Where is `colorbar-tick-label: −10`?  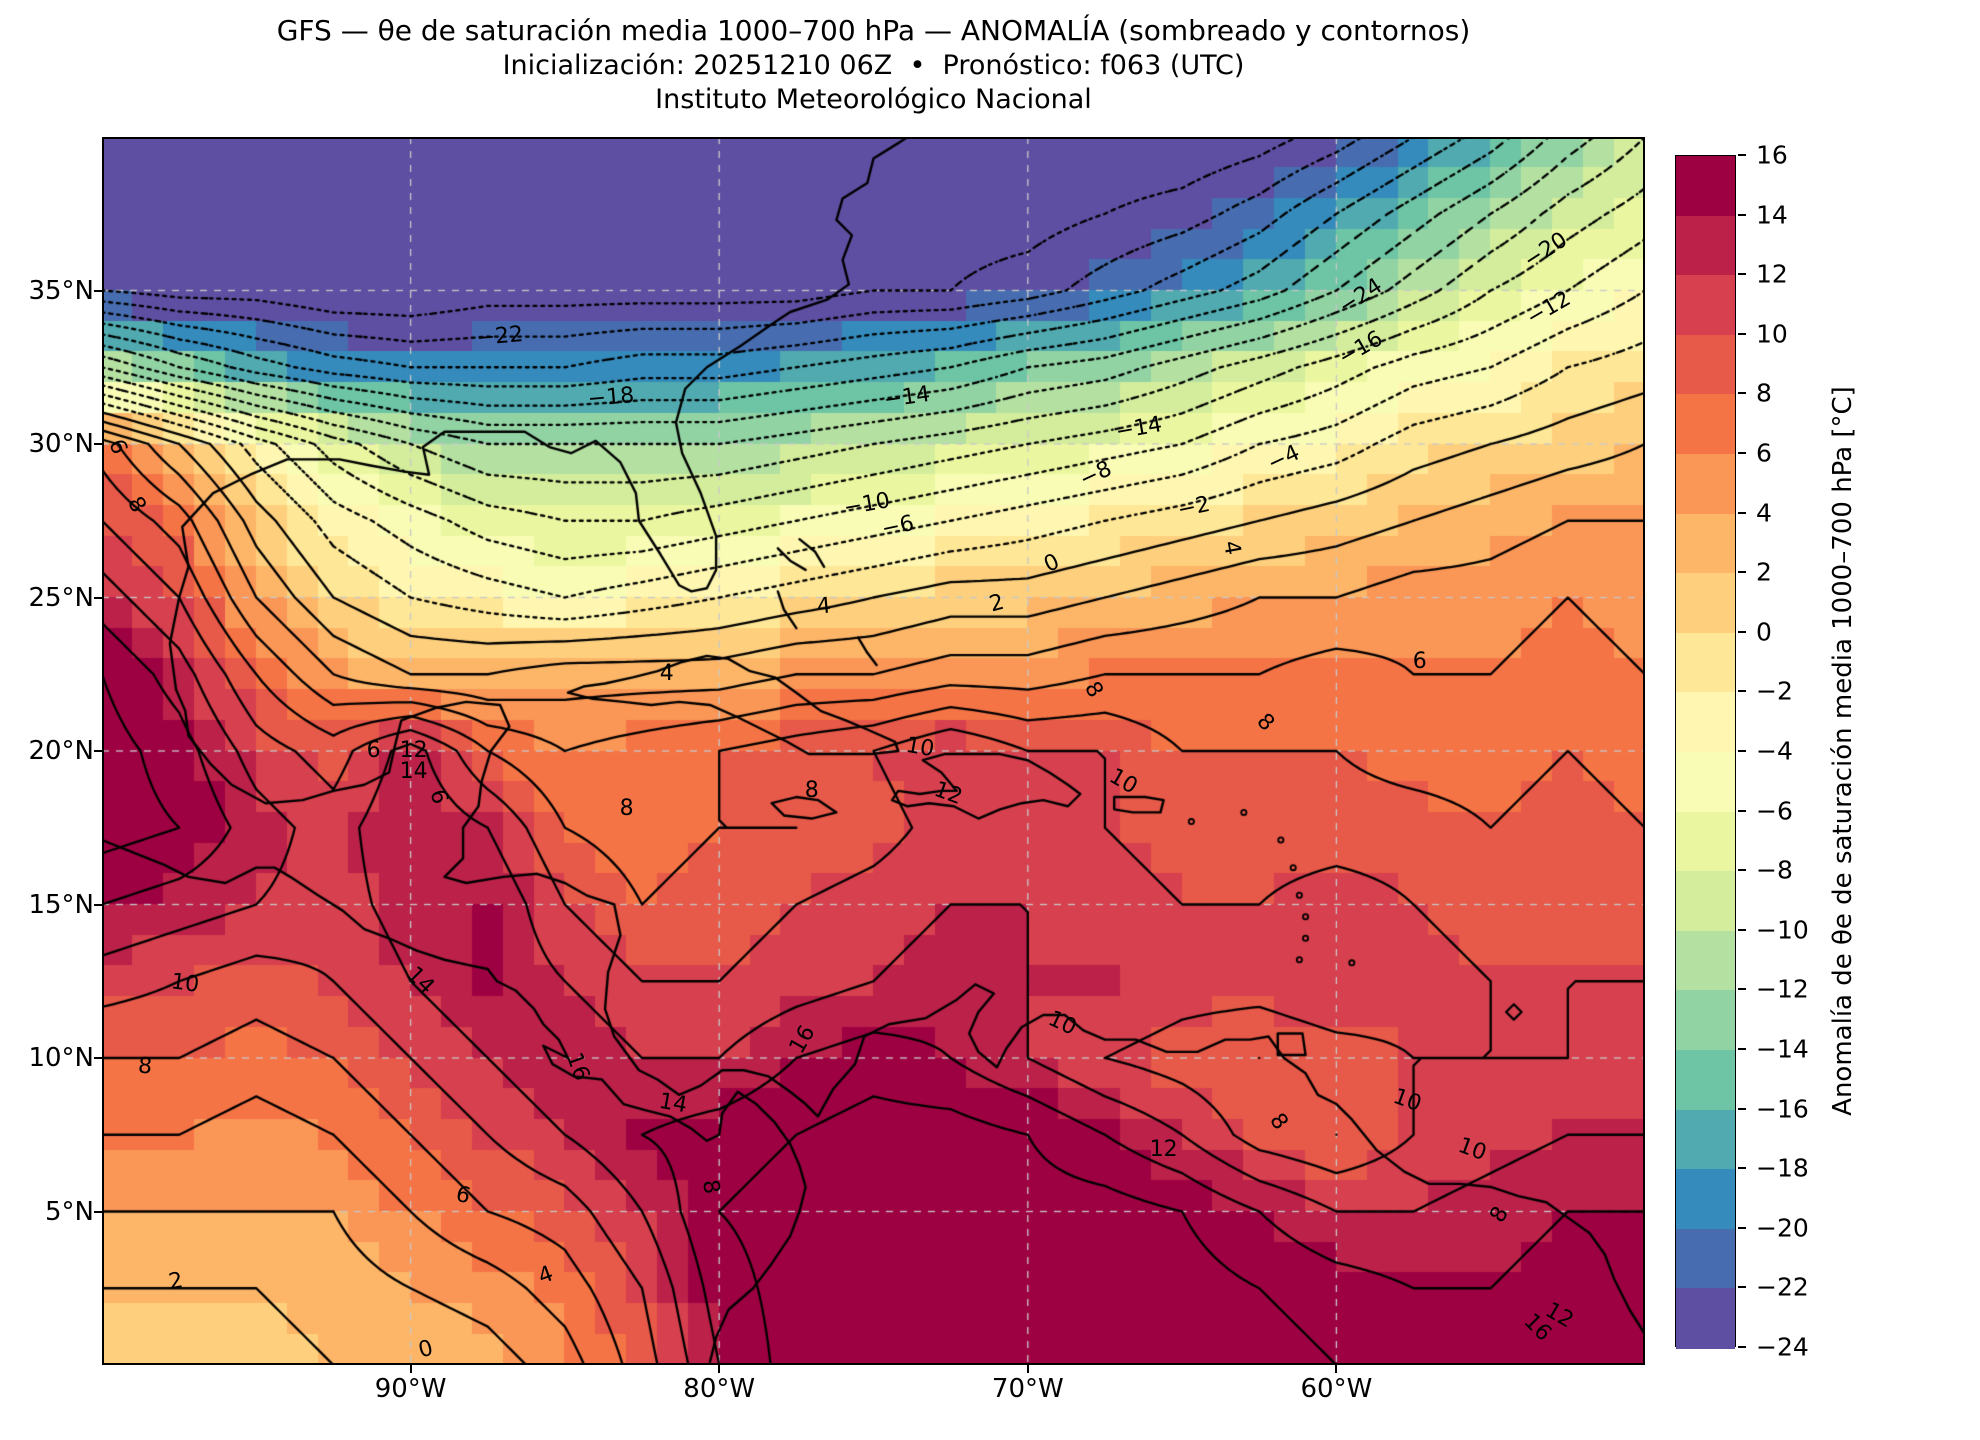
colorbar-tick-label: −10 is located at coordinates (1782, 930).